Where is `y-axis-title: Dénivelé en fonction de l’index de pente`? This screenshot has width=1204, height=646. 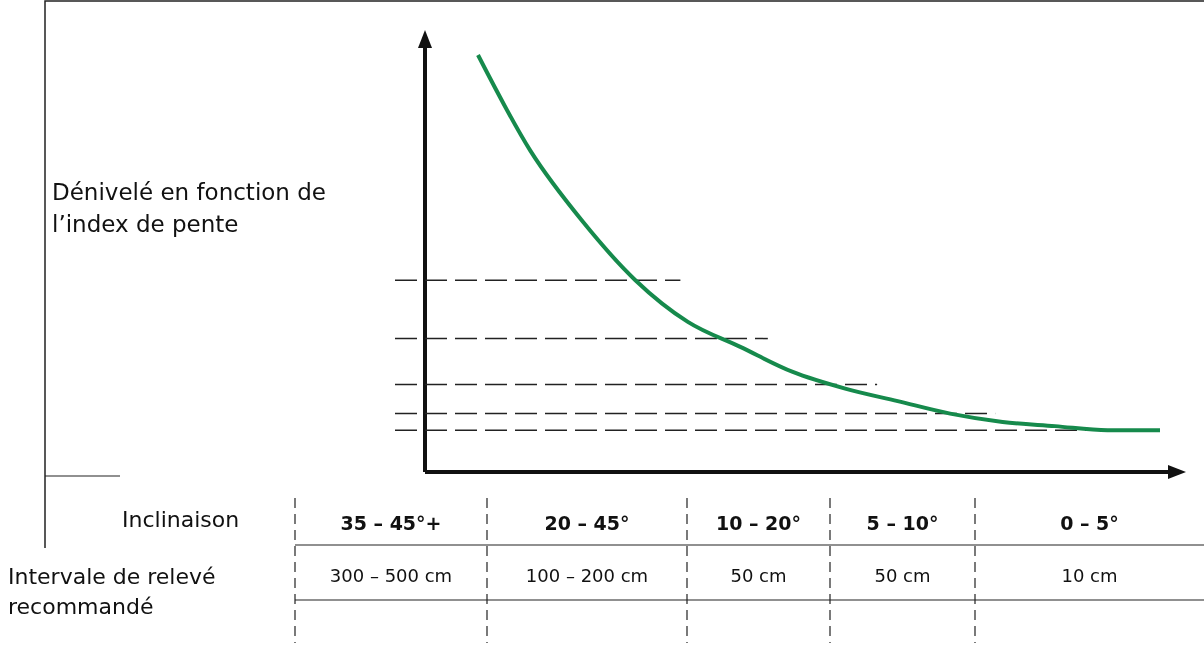 y-axis-title: Dénivelé en fonction de l’index de pente is located at coordinates (189, 208).